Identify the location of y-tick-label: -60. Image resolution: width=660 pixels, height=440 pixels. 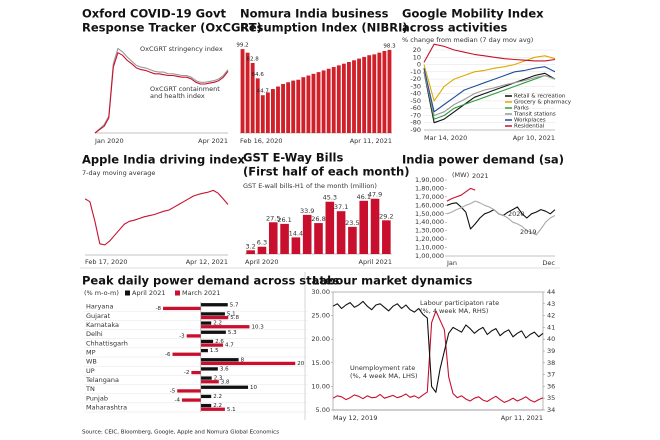
(415, 108).